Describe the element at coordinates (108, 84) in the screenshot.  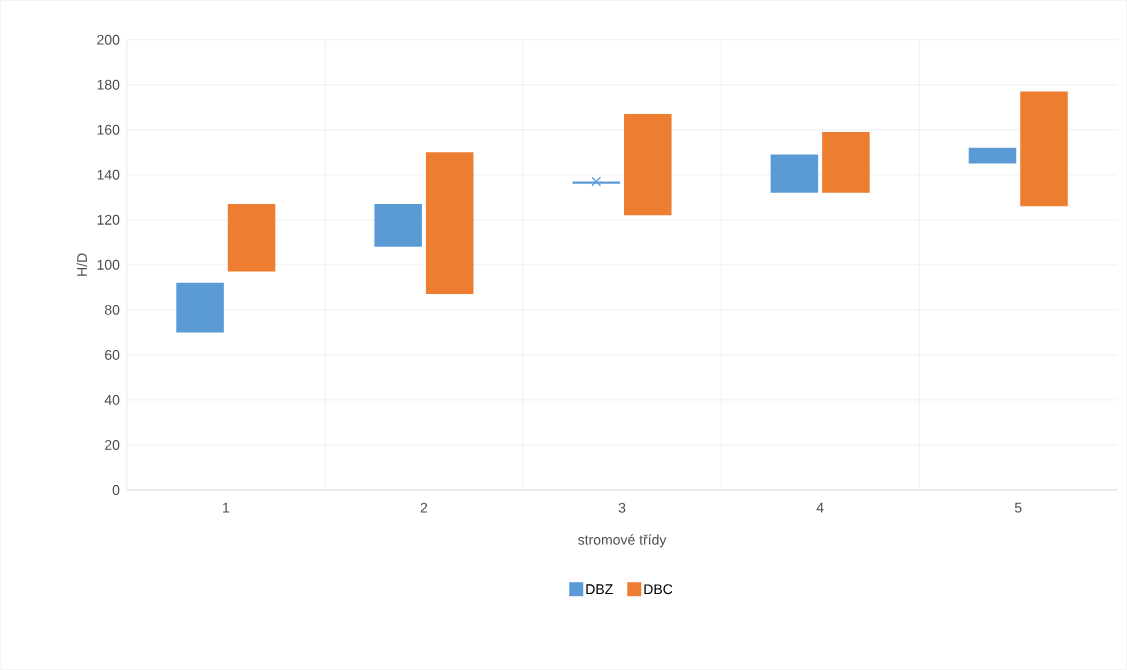
I see `y-tick-label: 180` at that location.